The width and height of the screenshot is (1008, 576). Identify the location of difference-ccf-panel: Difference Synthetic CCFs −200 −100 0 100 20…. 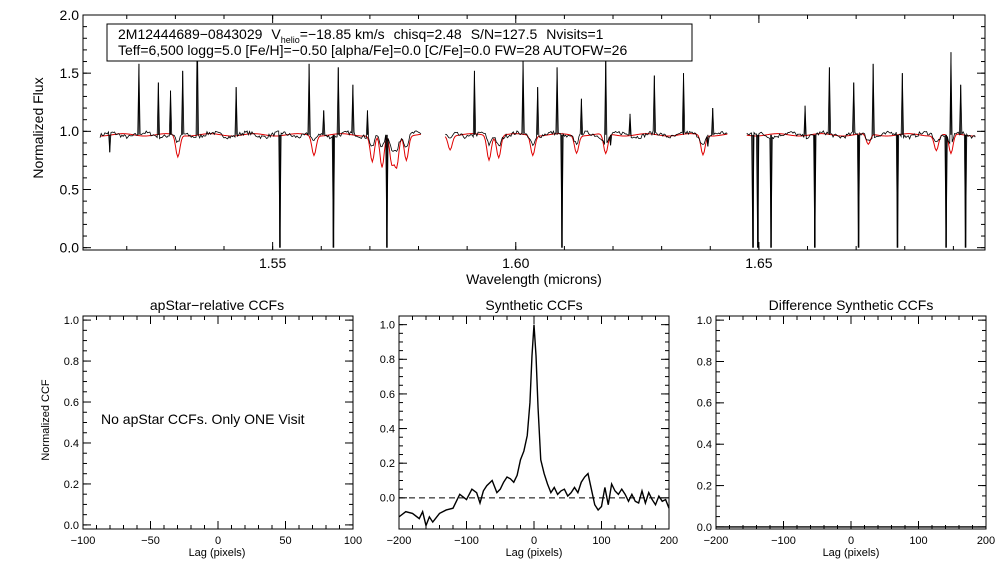
(846, 428).